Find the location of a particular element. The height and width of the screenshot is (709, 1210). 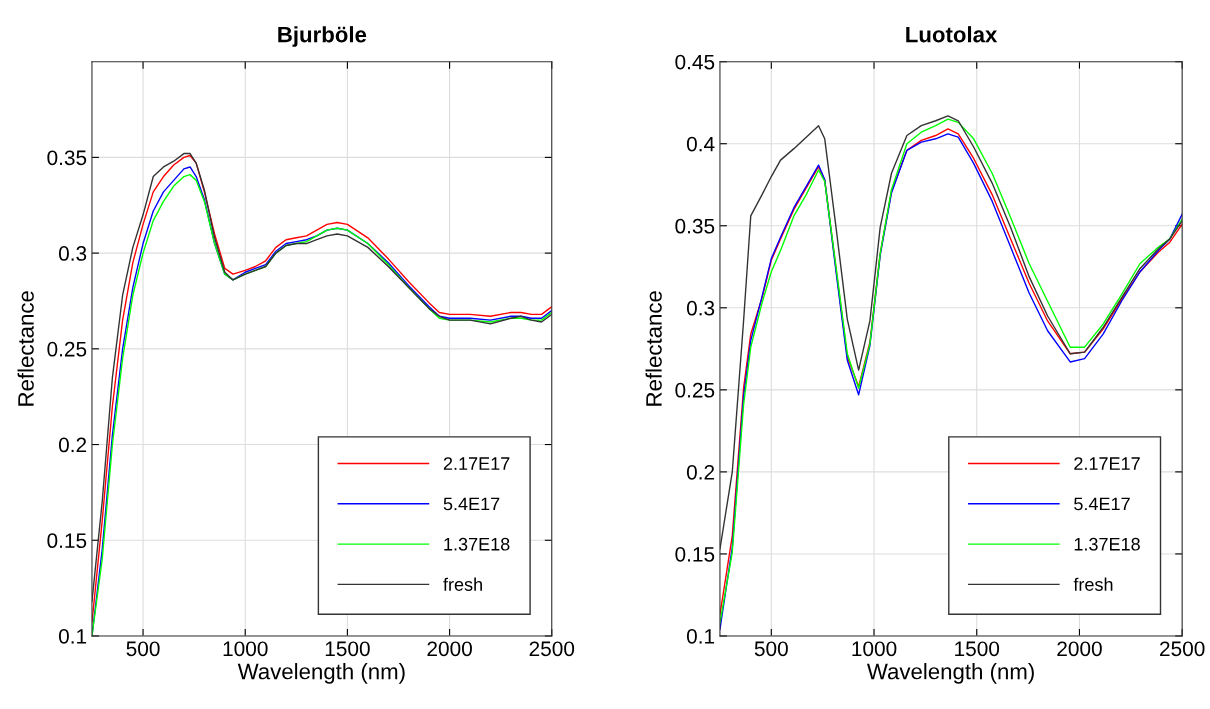

chart-title: Bjurböle is located at coordinates (322, 36).